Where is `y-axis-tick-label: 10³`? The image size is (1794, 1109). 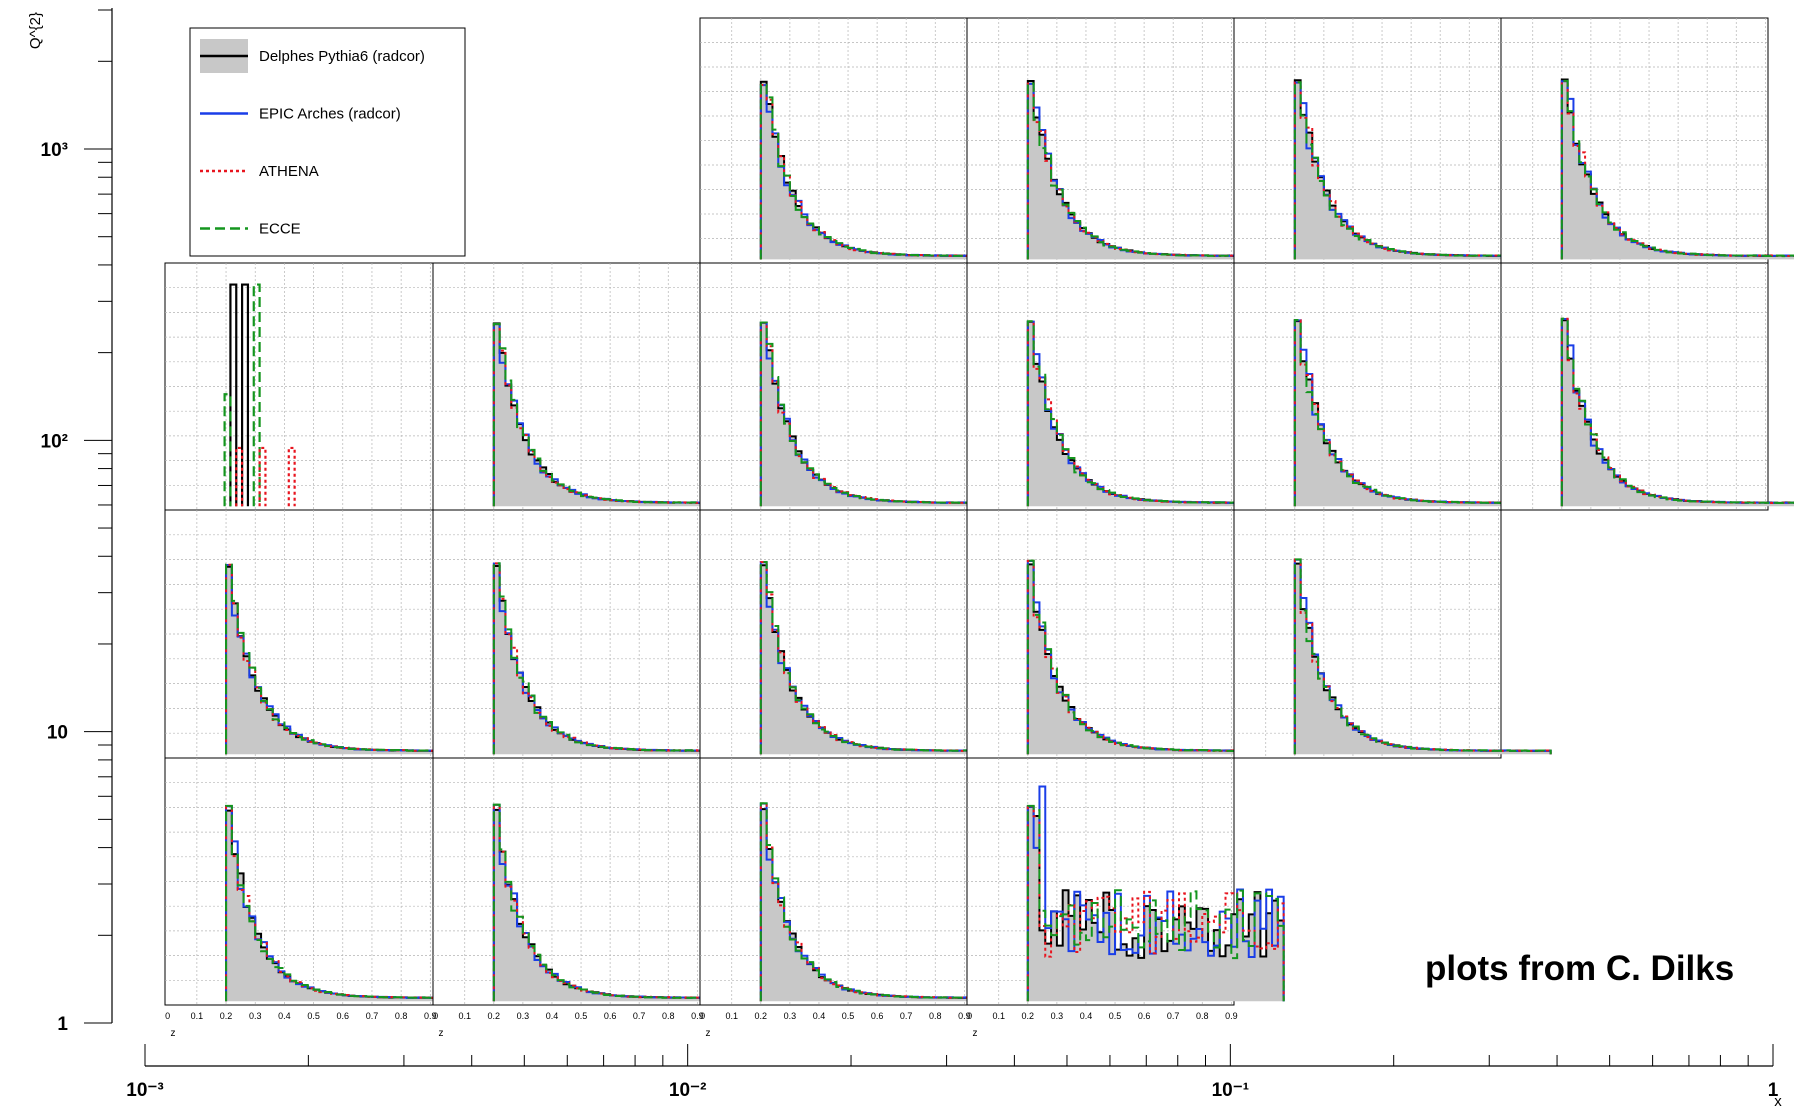 y-axis-tick-label: 10³ is located at coordinates (54, 150).